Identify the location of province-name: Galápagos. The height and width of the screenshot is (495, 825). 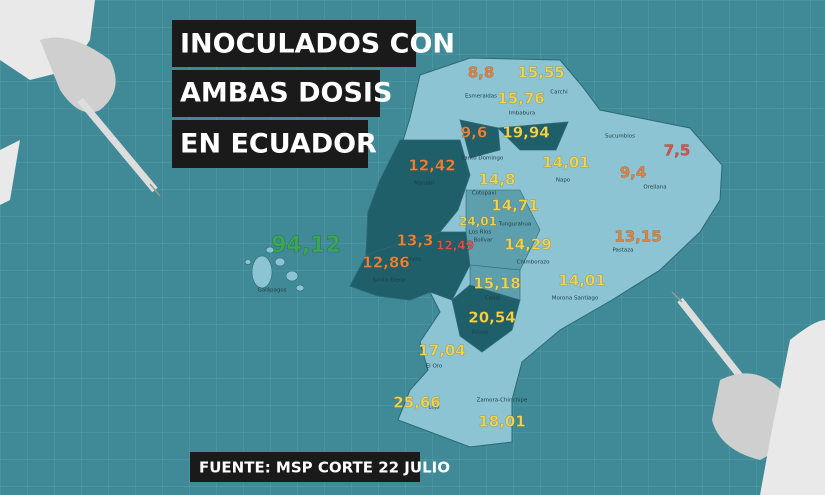
(271, 290).